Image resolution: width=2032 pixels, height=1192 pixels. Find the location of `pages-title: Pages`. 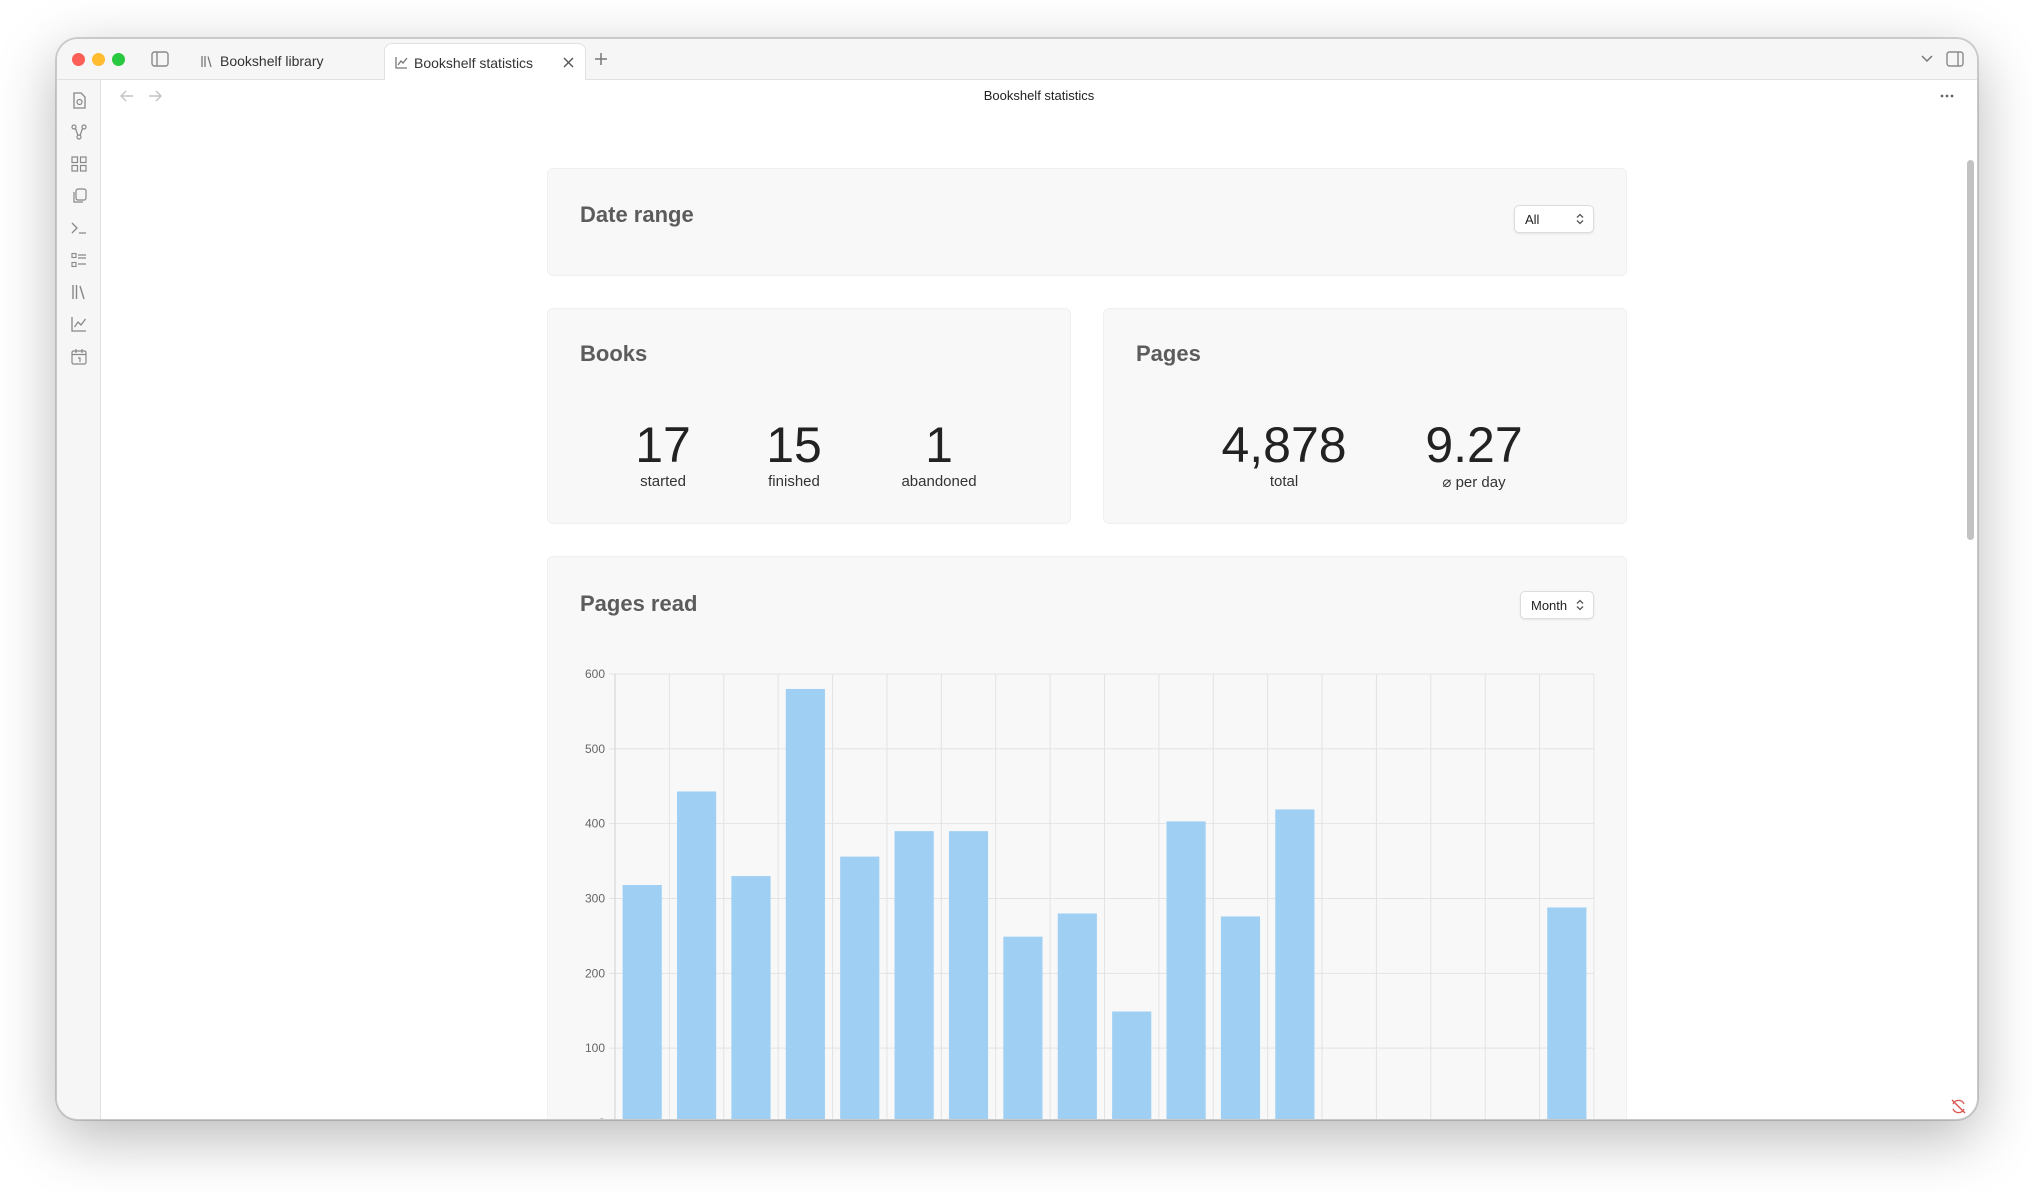

pages-title: Pages is located at coordinates (1168, 353).